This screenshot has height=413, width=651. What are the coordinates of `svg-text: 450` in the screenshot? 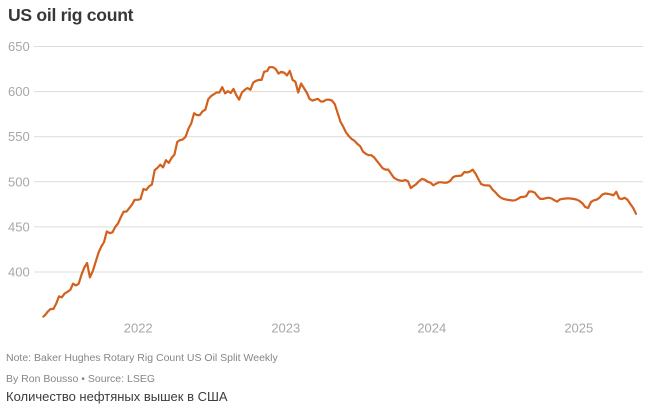 It's located at (19, 226).